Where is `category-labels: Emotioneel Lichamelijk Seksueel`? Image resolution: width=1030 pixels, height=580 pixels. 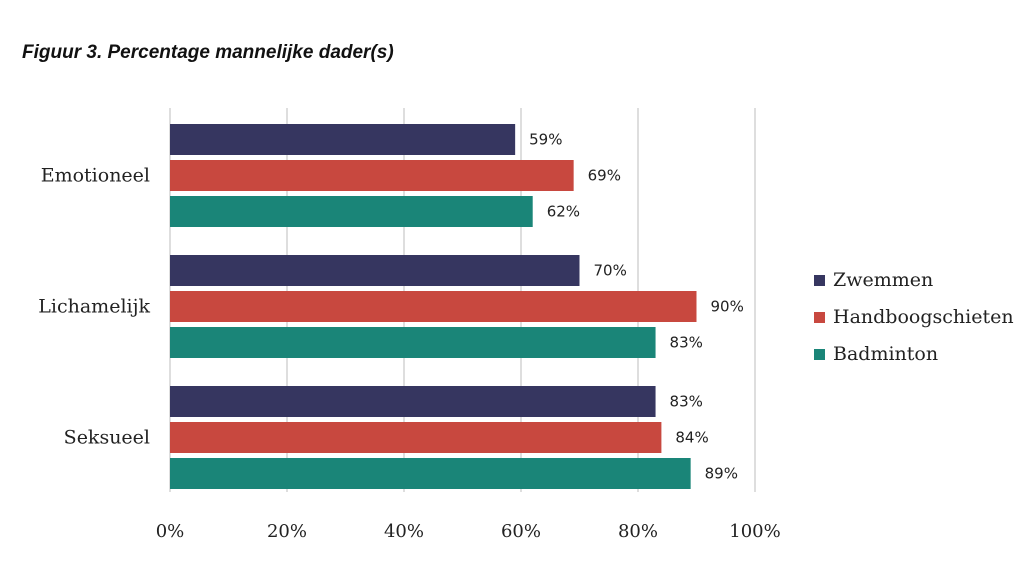 category-labels: Emotioneel Lichamelijk Seksueel is located at coordinates (94, 307).